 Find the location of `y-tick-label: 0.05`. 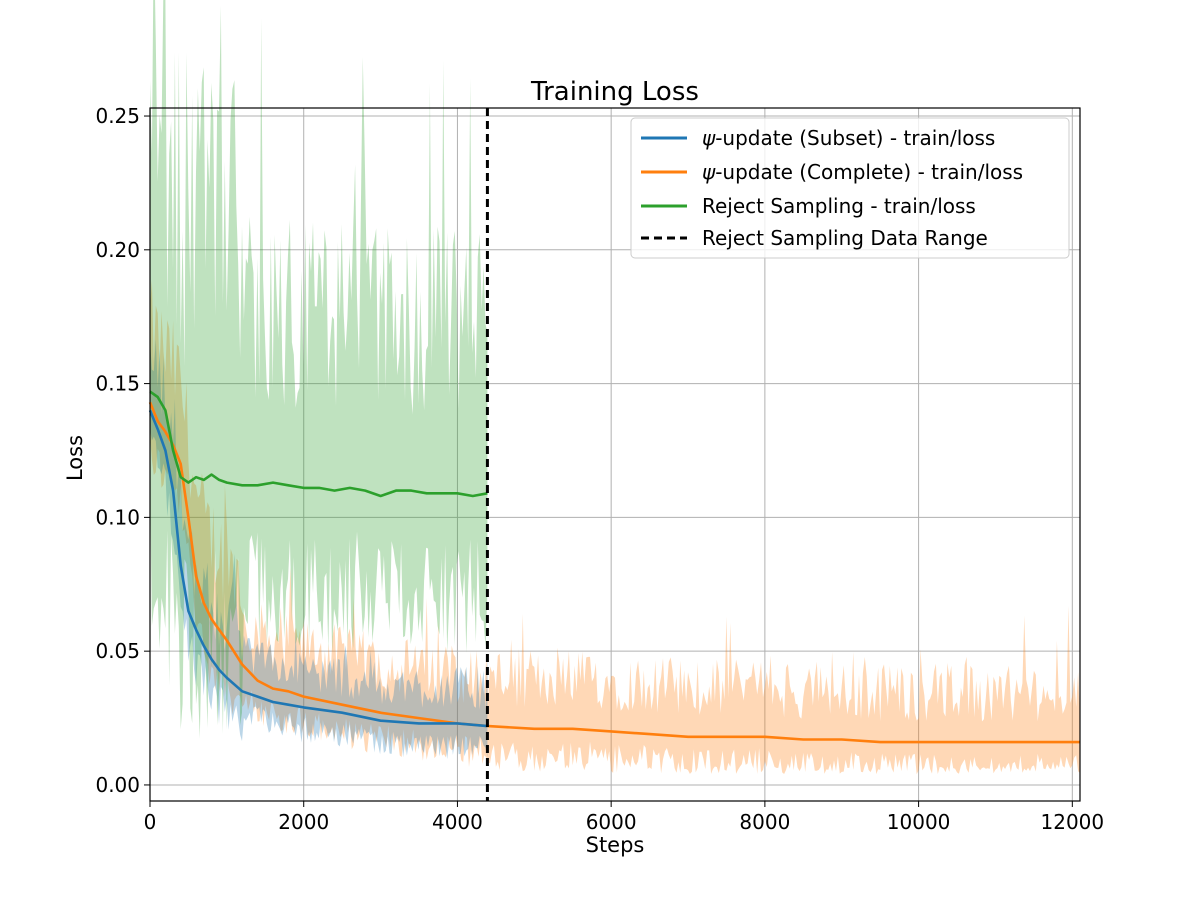

y-tick-label: 0.05 is located at coordinates (117, 651).